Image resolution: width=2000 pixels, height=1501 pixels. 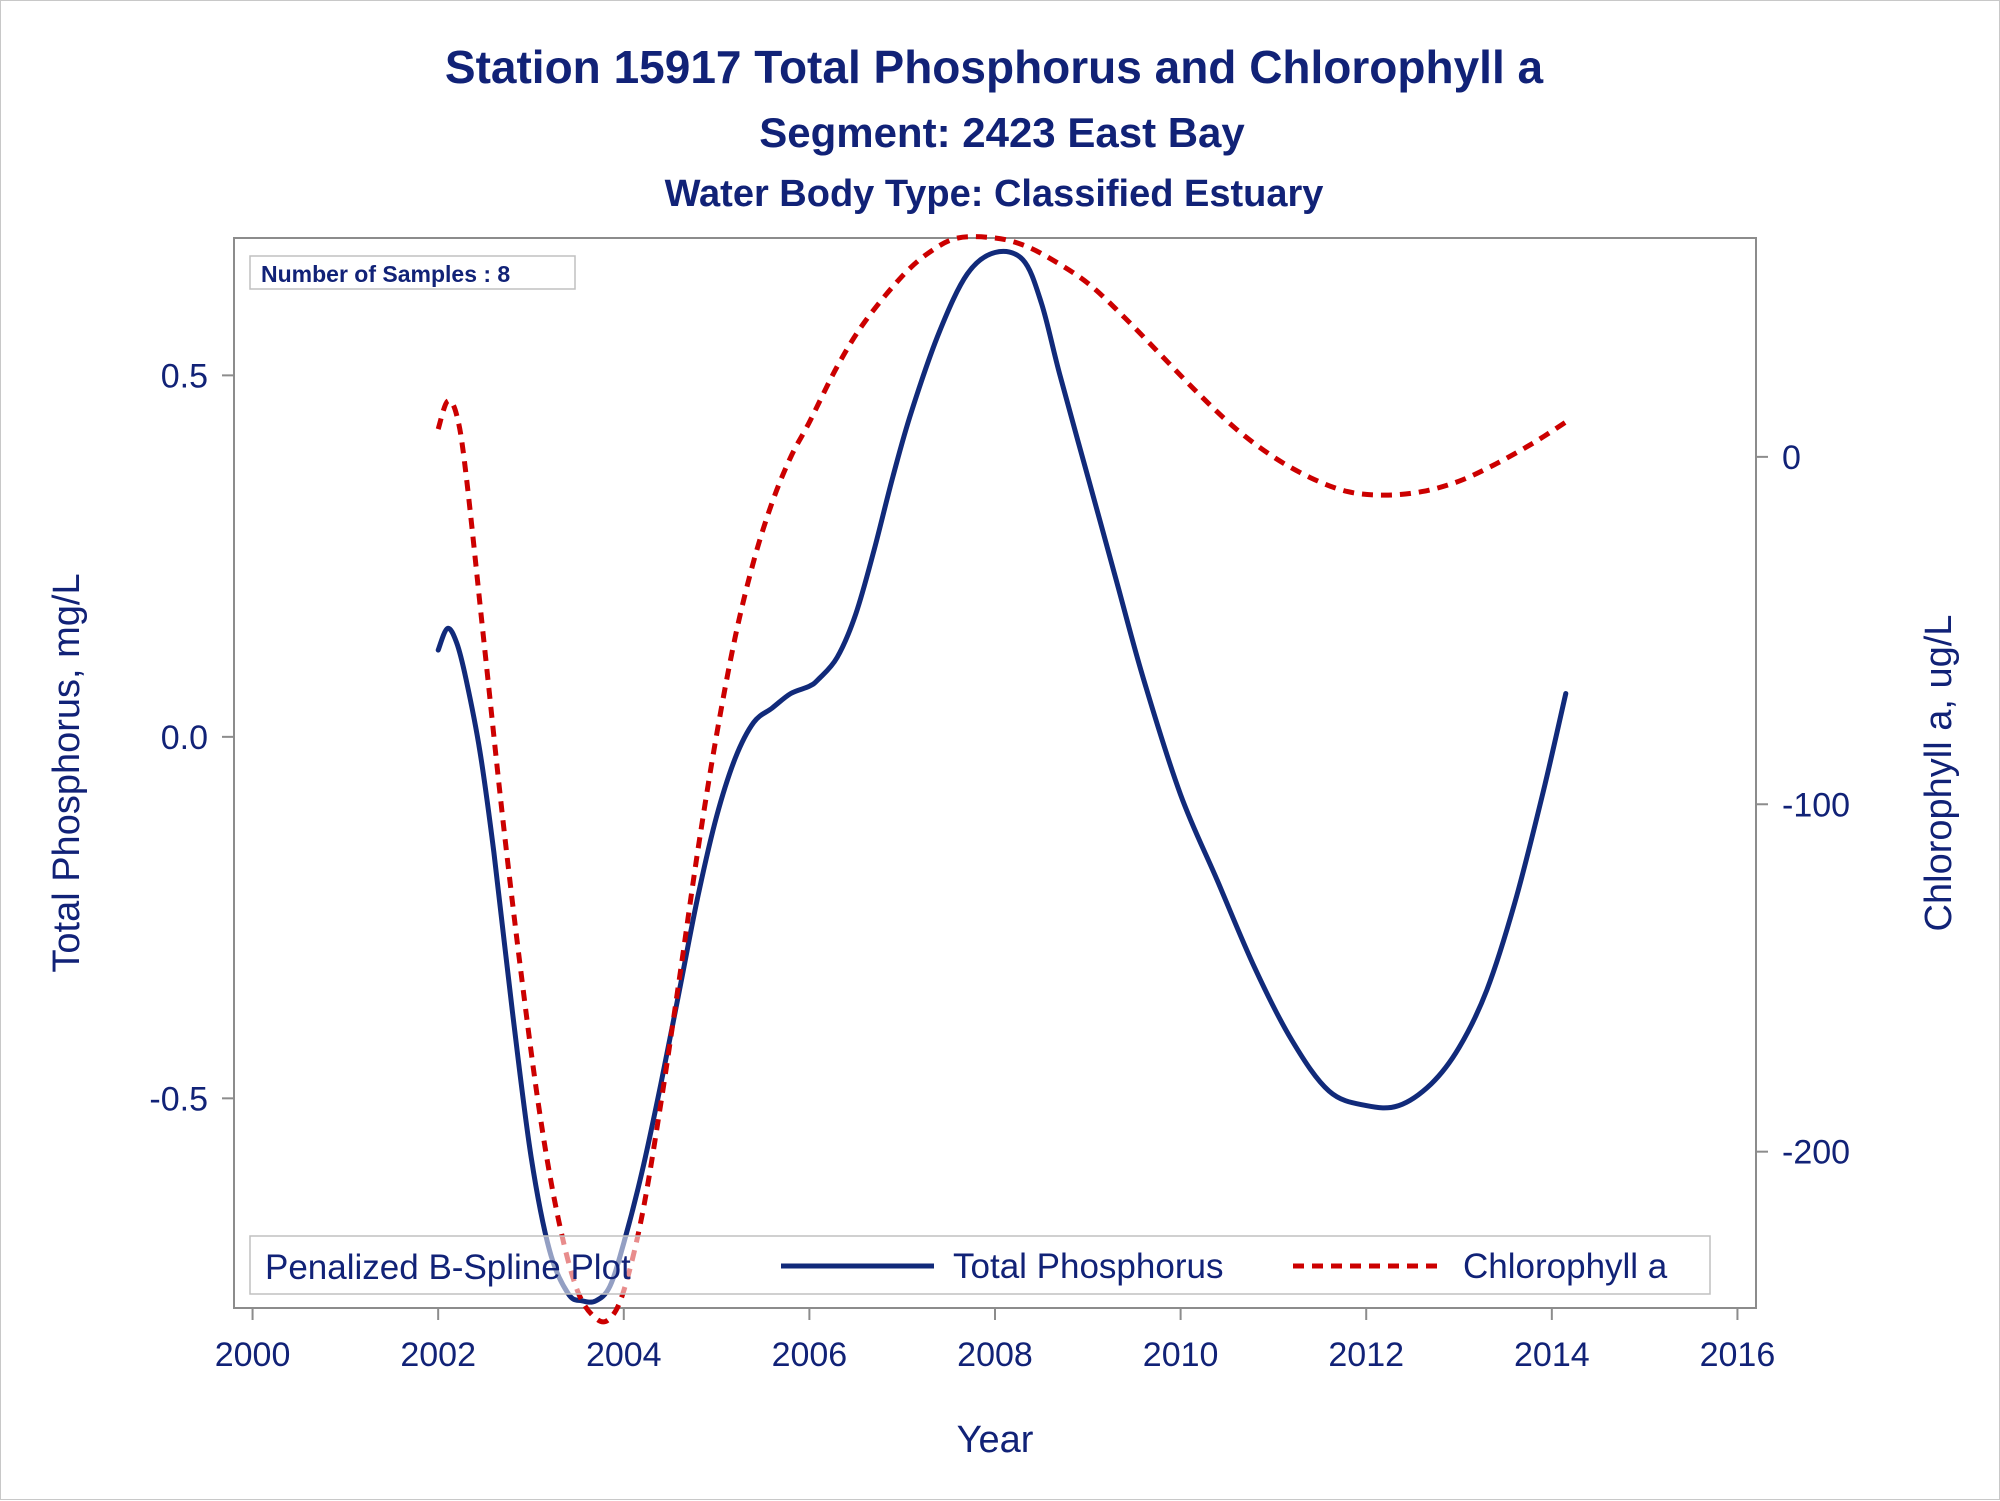 What do you see at coordinates (1088, 1266) in the screenshot?
I see `legend-label-total-phosphorus: Total Phosphorus` at bounding box center [1088, 1266].